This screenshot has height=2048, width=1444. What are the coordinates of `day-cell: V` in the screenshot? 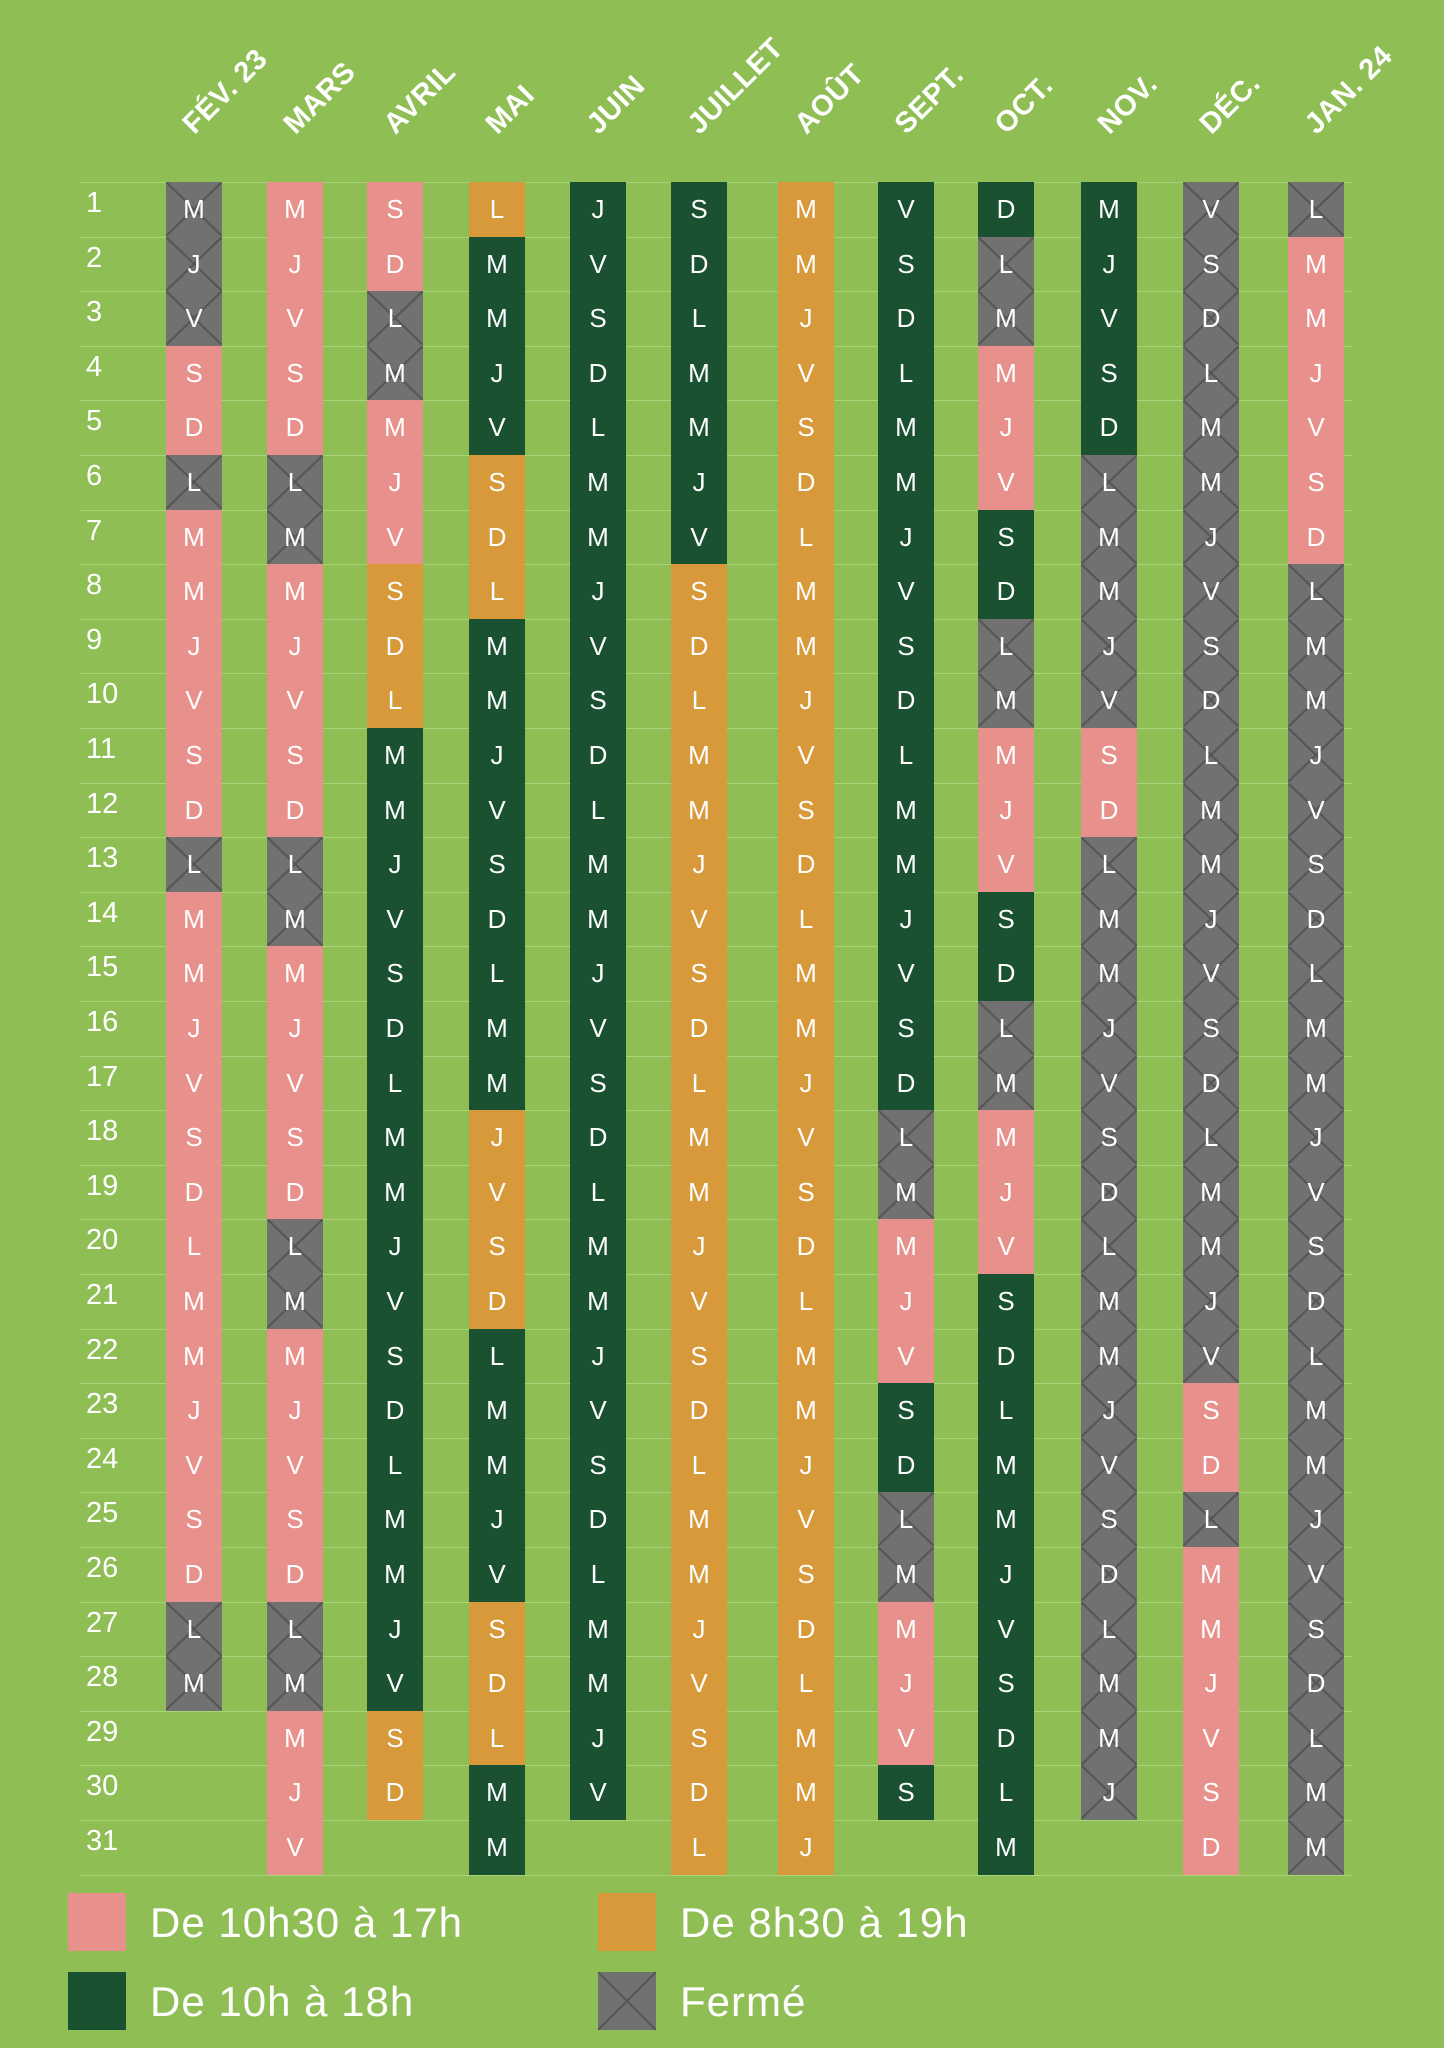 It's located at (806, 755).